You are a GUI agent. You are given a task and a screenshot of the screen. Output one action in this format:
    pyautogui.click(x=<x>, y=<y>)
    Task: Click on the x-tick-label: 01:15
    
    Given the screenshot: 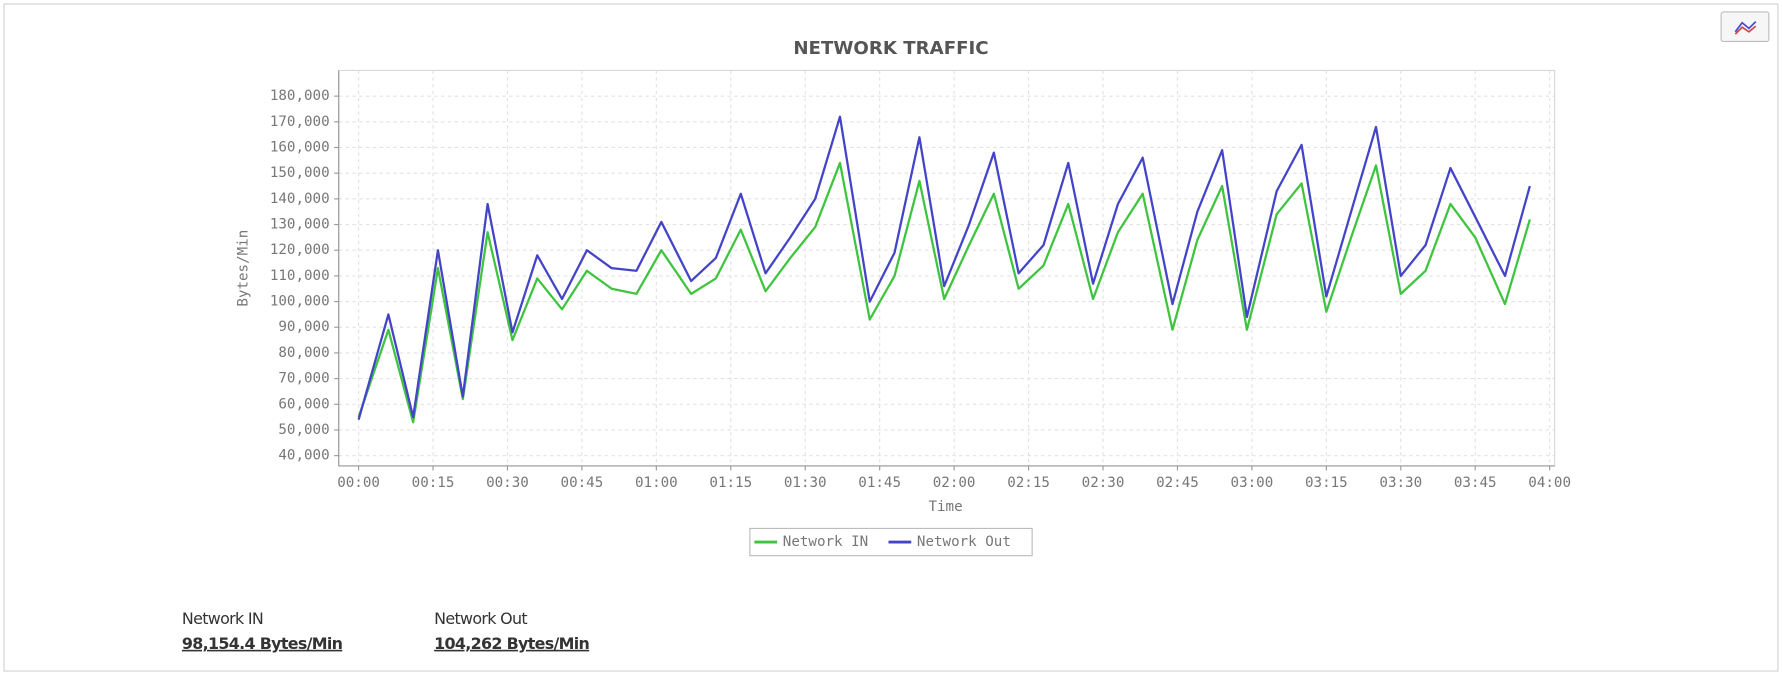 What is the action you would take?
    pyautogui.click(x=730, y=483)
    